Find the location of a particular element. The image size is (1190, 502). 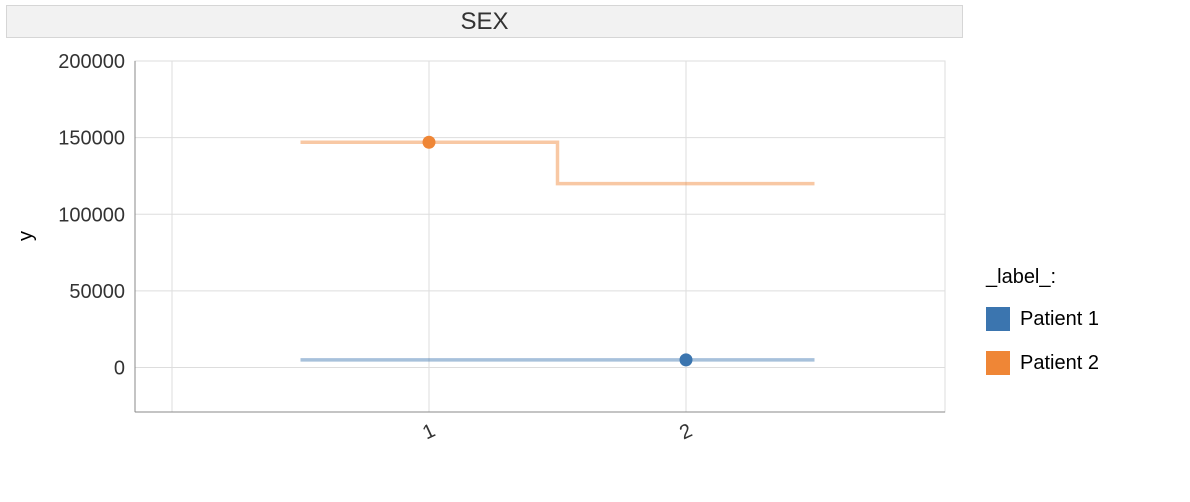

legend-title: _label_: is located at coordinates (1021, 277).